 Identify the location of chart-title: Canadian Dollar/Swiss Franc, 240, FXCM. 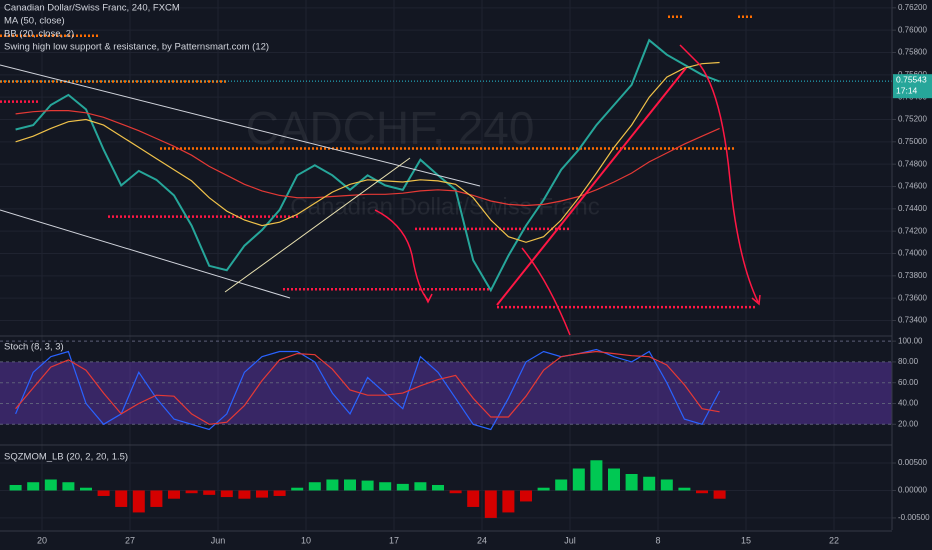
(92, 8).